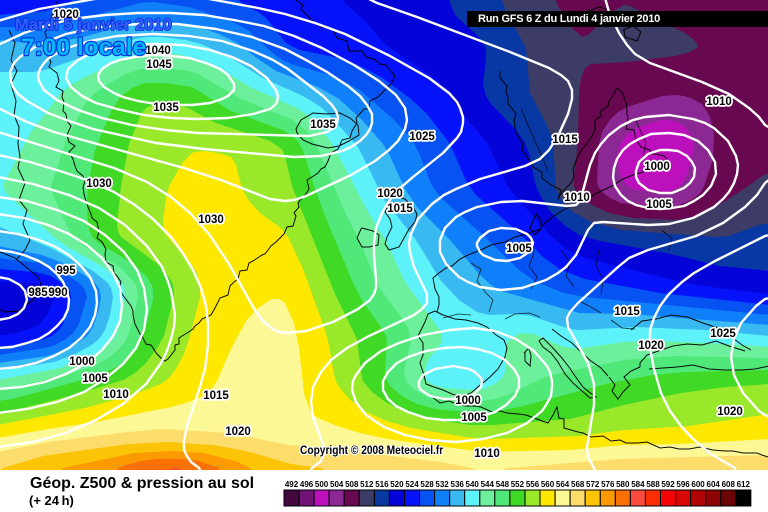  What do you see at coordinates (533, 484) in the screenshot?
I see `svg-text: 556` at bounding box center [533, 484].